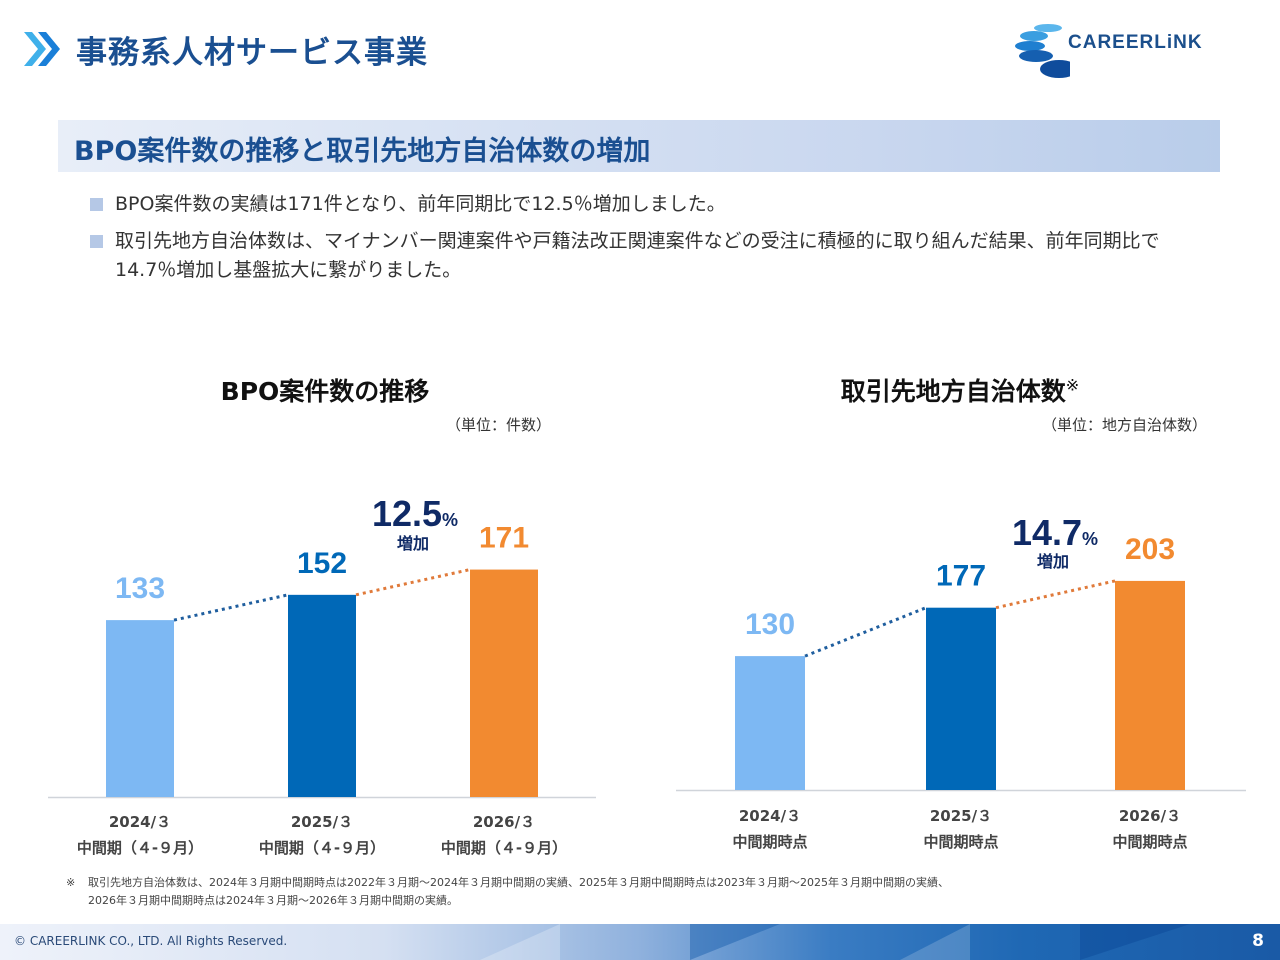 The image size is (1280, 960). I want to click on double-chevron-right-icon, so click(42, 49).